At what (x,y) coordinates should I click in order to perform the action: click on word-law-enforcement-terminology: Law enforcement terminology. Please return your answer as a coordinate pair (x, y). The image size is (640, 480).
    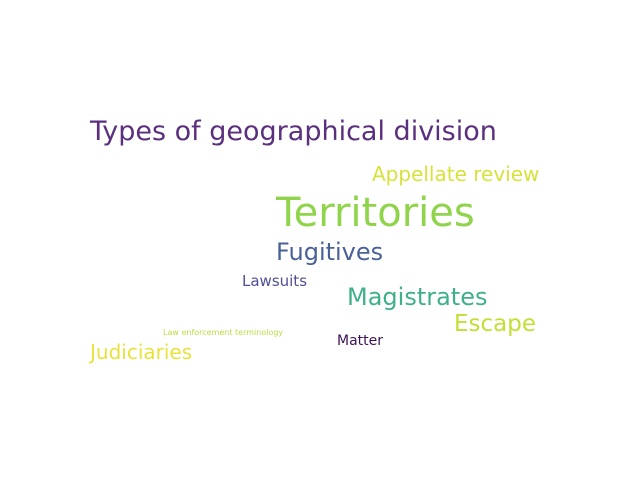
    Looking at the image, I should click on (223, 332).